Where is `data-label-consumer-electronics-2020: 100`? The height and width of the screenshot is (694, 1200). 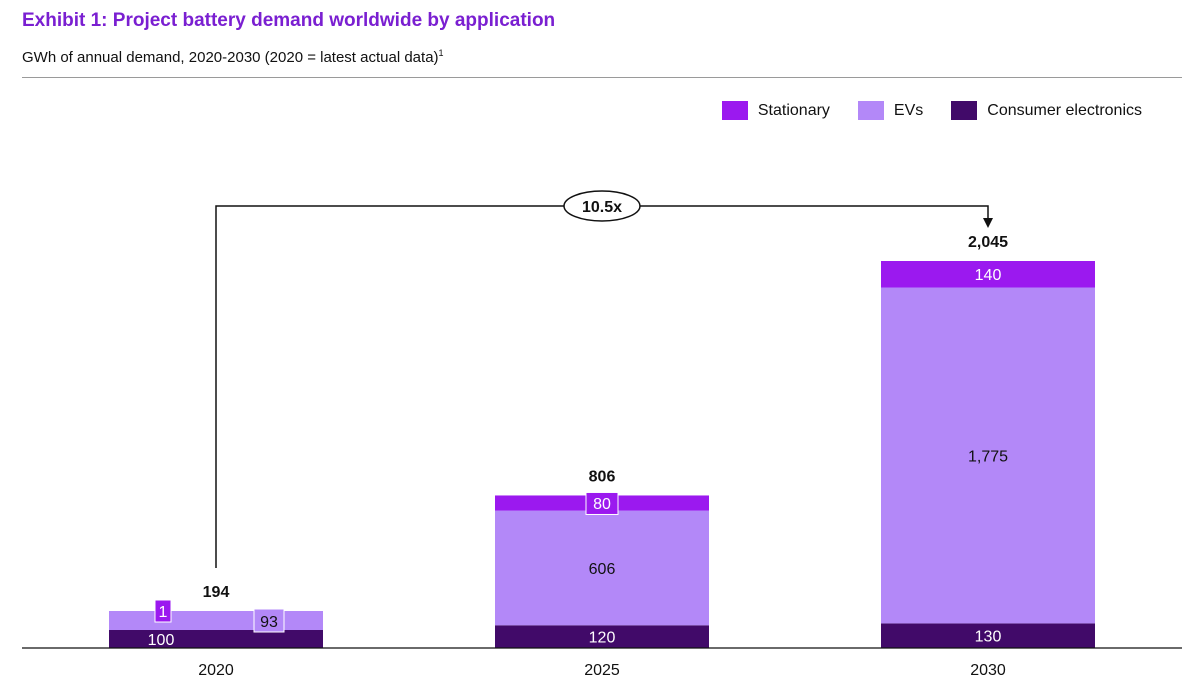 data-label-consumer-electronics-2020: 100 is located at coordinates (161, 640).